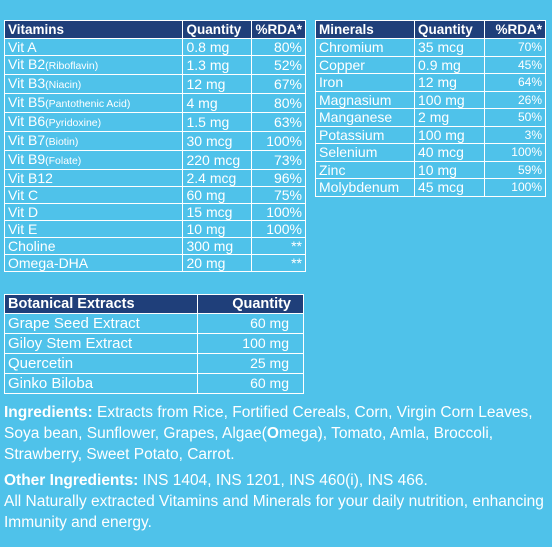  Describe the element at coordinates (365, 117) in the screenshot. I see `mineral-name: Manganese` at that location.